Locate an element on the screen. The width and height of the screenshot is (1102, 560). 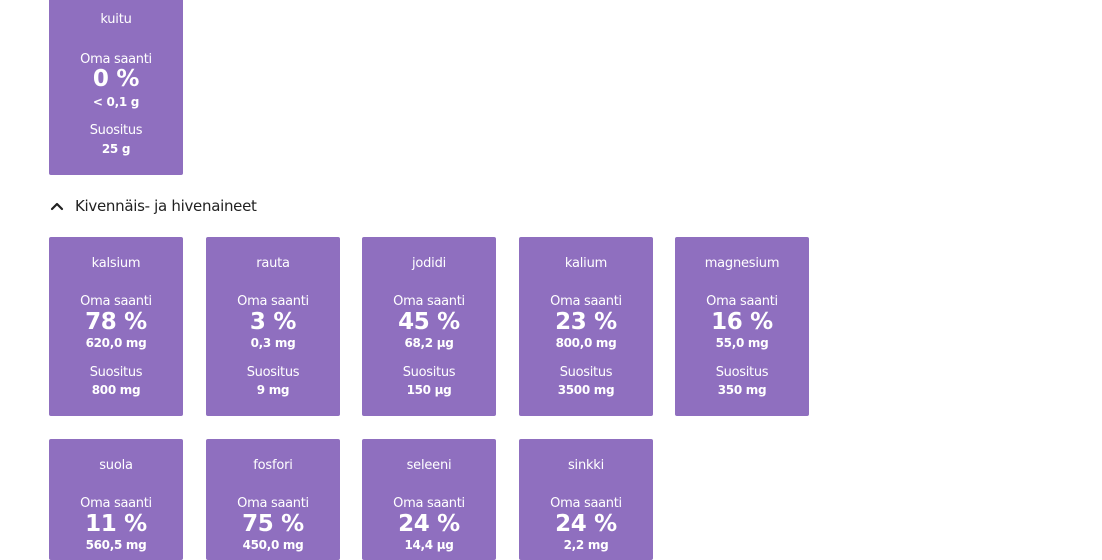
section-toggle-minerals: Kivennäis- ja hivenaineet is located at coordinates (153, 206).